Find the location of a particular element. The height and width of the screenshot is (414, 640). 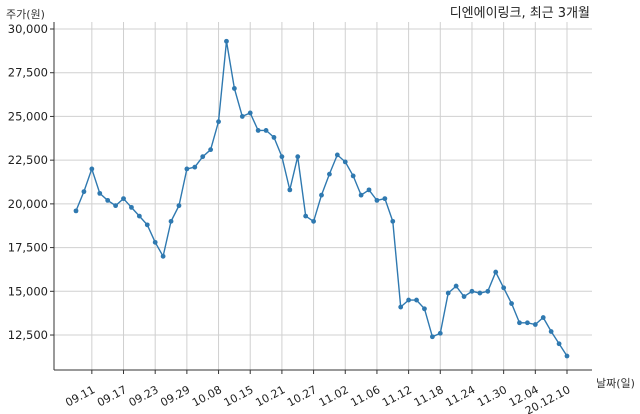

y-tick-label: 15,000 is located at coordinates (28, 291).